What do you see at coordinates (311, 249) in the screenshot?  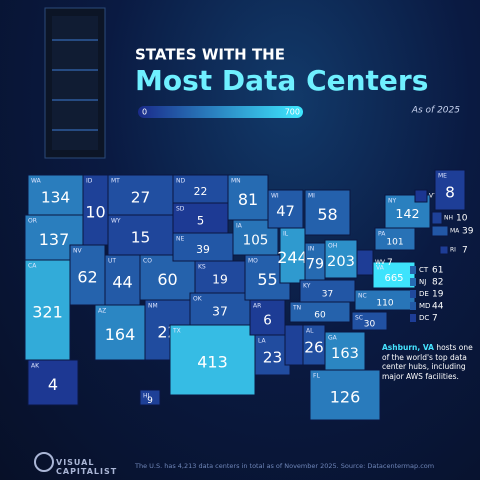 I see `state-label: IN` at bounding box center [311, 249].